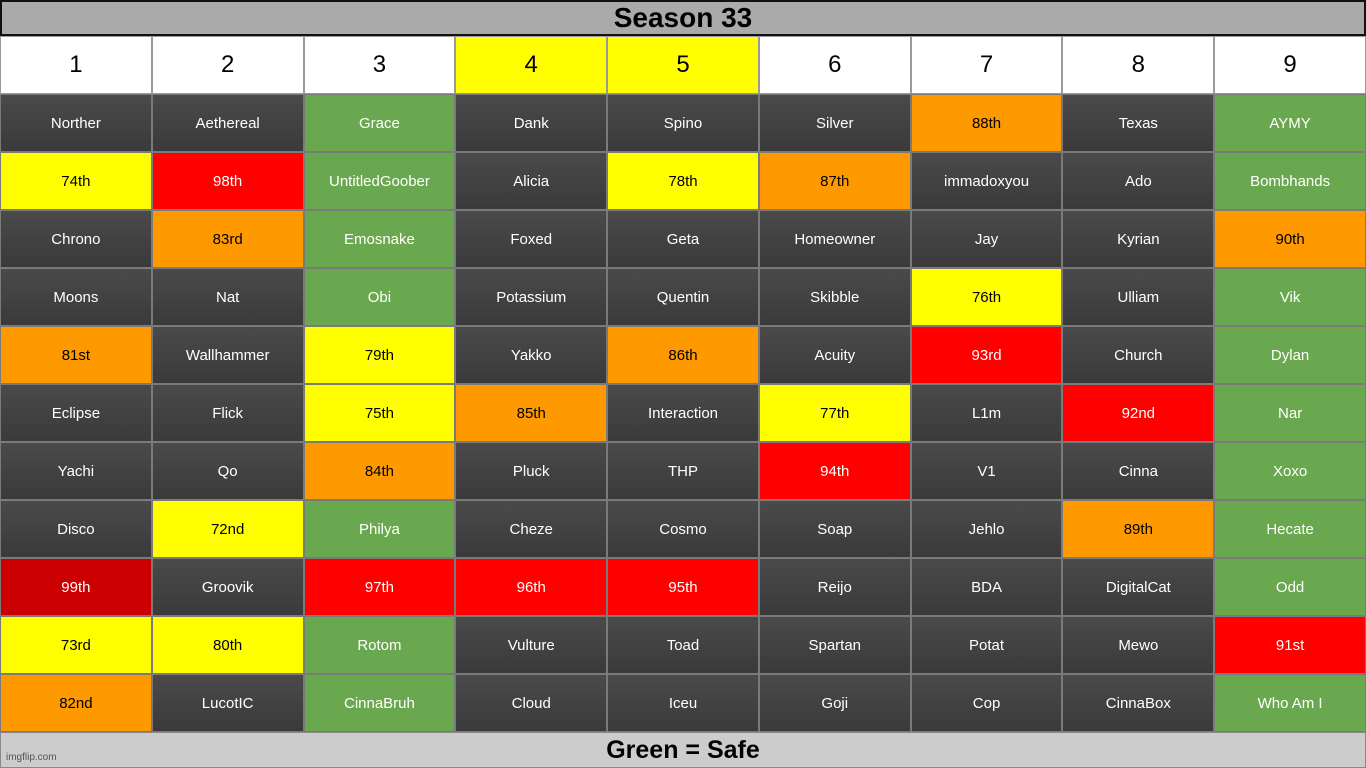 The image size is (1366, 768). Describe the element at coordinates (1290, 297) in the screenshot. I see `grid-cell: Vik` at that location.